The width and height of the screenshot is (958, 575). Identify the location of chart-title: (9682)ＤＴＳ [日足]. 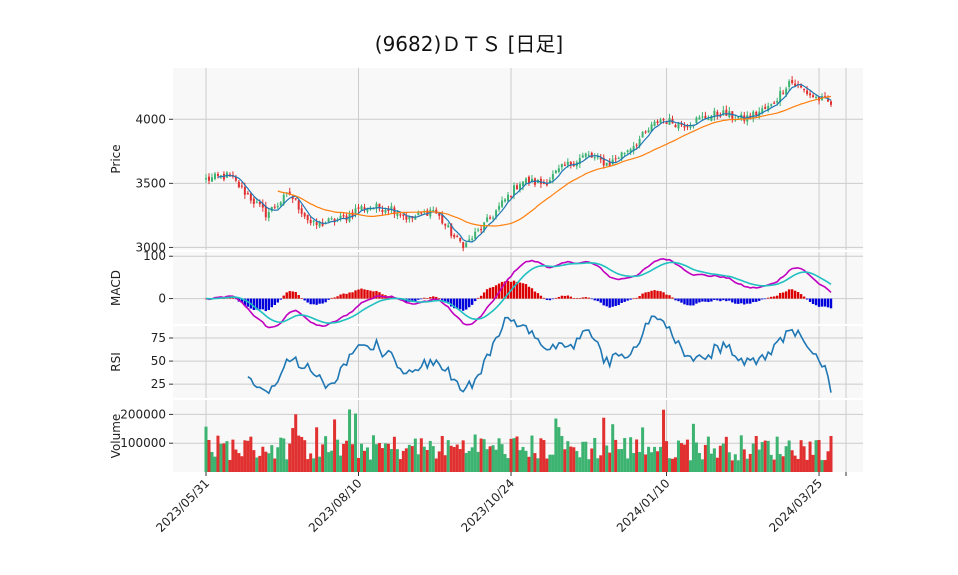
(469, 44).